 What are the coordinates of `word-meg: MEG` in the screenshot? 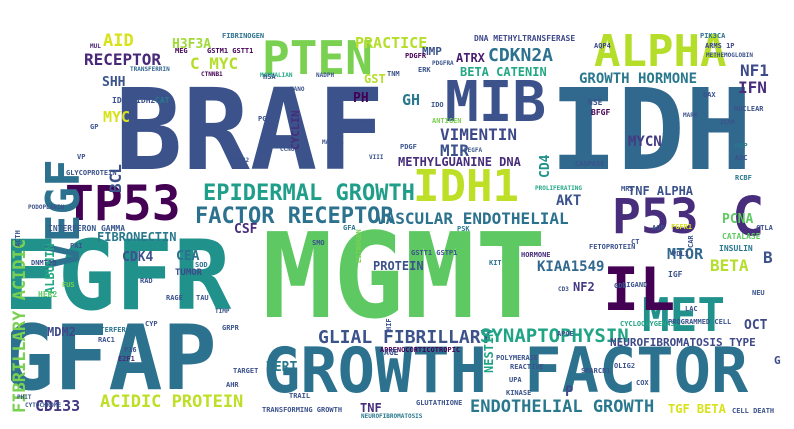 It's located at (181, 51).